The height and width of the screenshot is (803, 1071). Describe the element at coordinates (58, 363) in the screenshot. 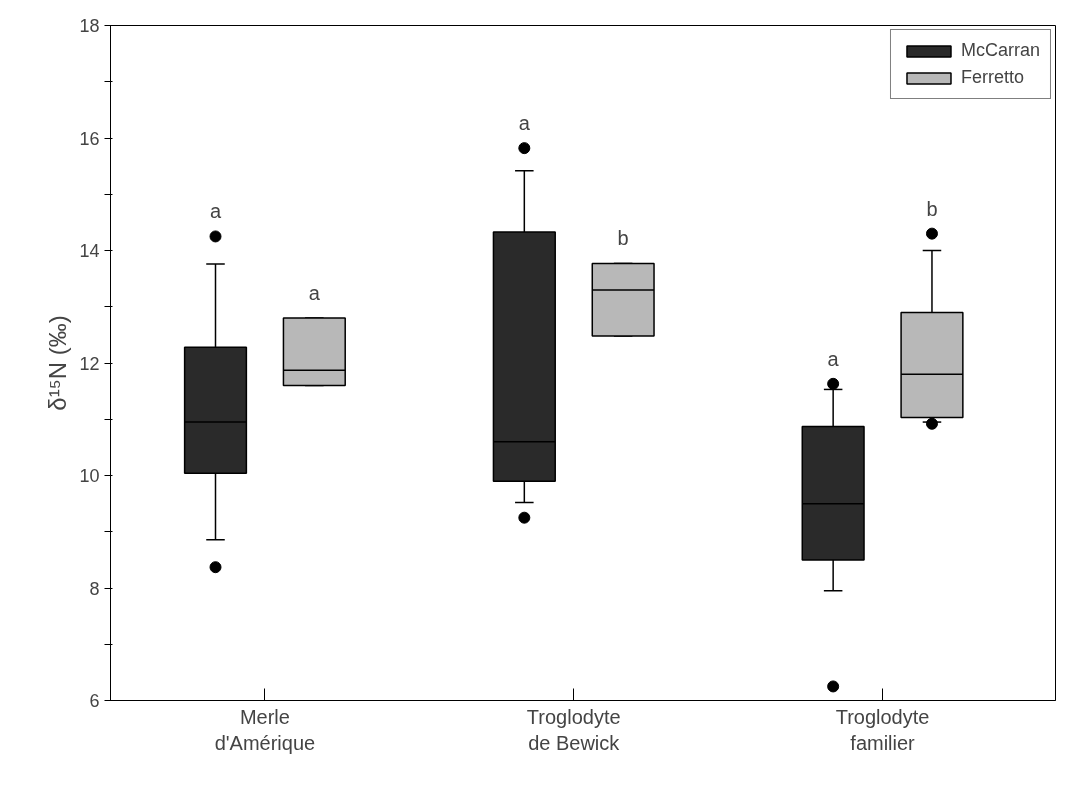

I see `y-axis-title: δ¹⁵N (‰)` at that location.